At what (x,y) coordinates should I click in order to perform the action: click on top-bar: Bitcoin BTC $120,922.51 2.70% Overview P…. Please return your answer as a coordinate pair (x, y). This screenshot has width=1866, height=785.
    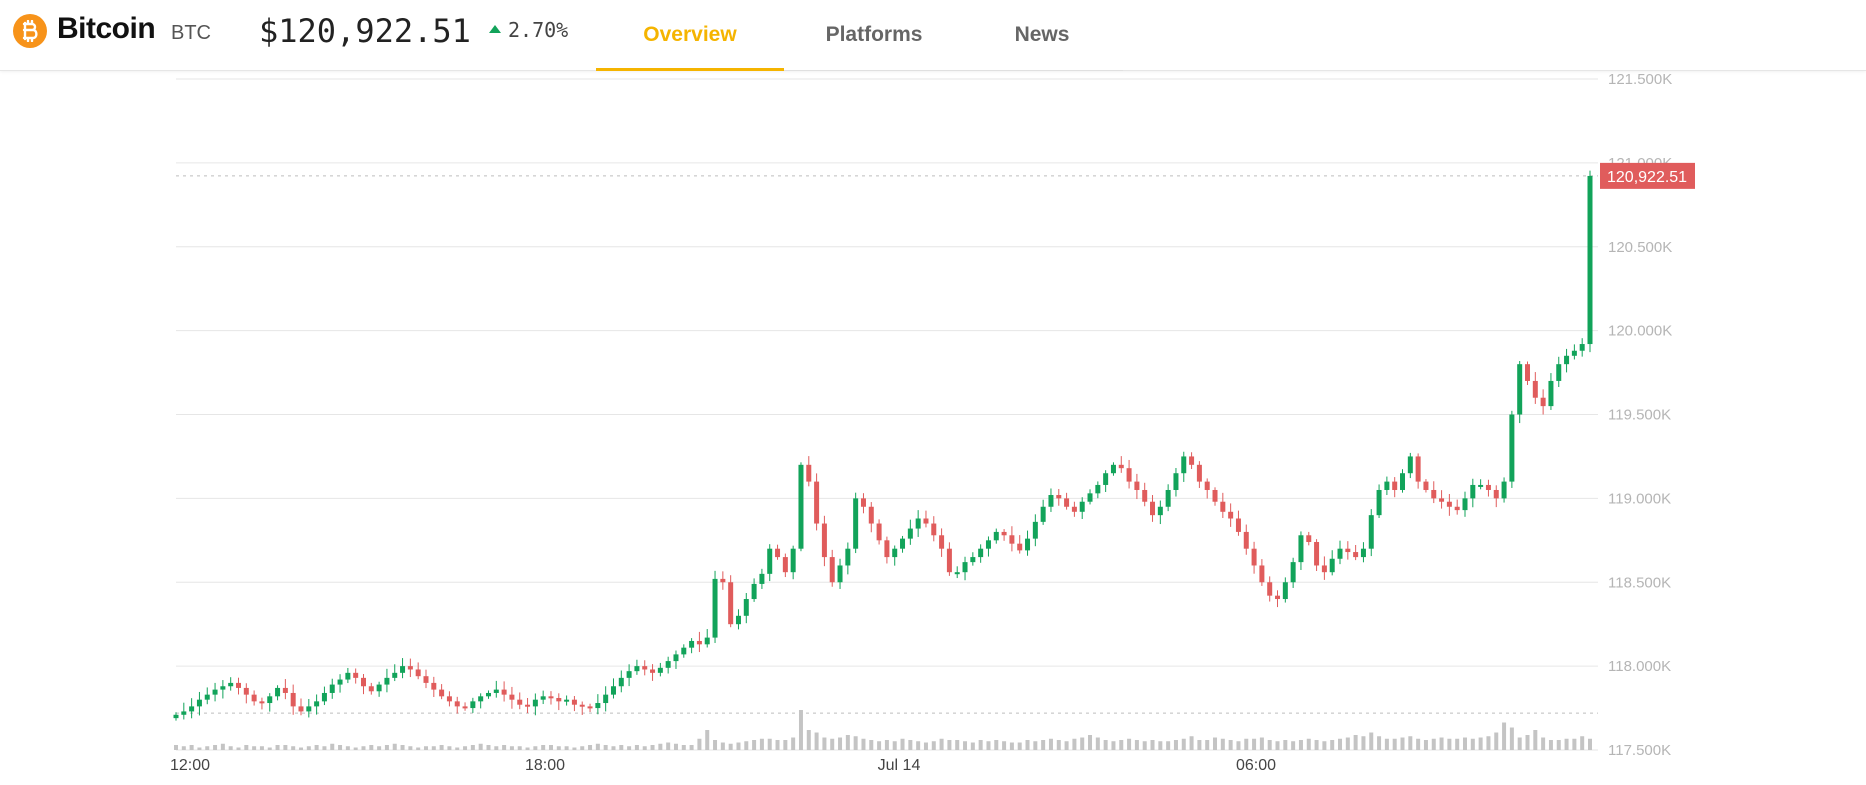
    Looking at the image, I should click on (933, 35).